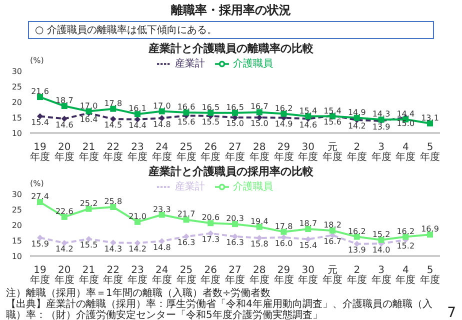 The height and width of the screenshot is (320, 462). I want to click on data-label: 17.8, so click(283, 226).